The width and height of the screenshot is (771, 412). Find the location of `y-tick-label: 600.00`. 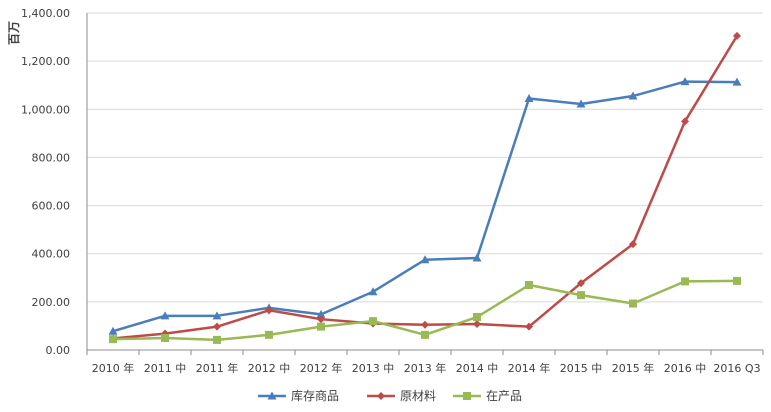

y-tick-label: 600.00 is located at coordinates (51, 206).